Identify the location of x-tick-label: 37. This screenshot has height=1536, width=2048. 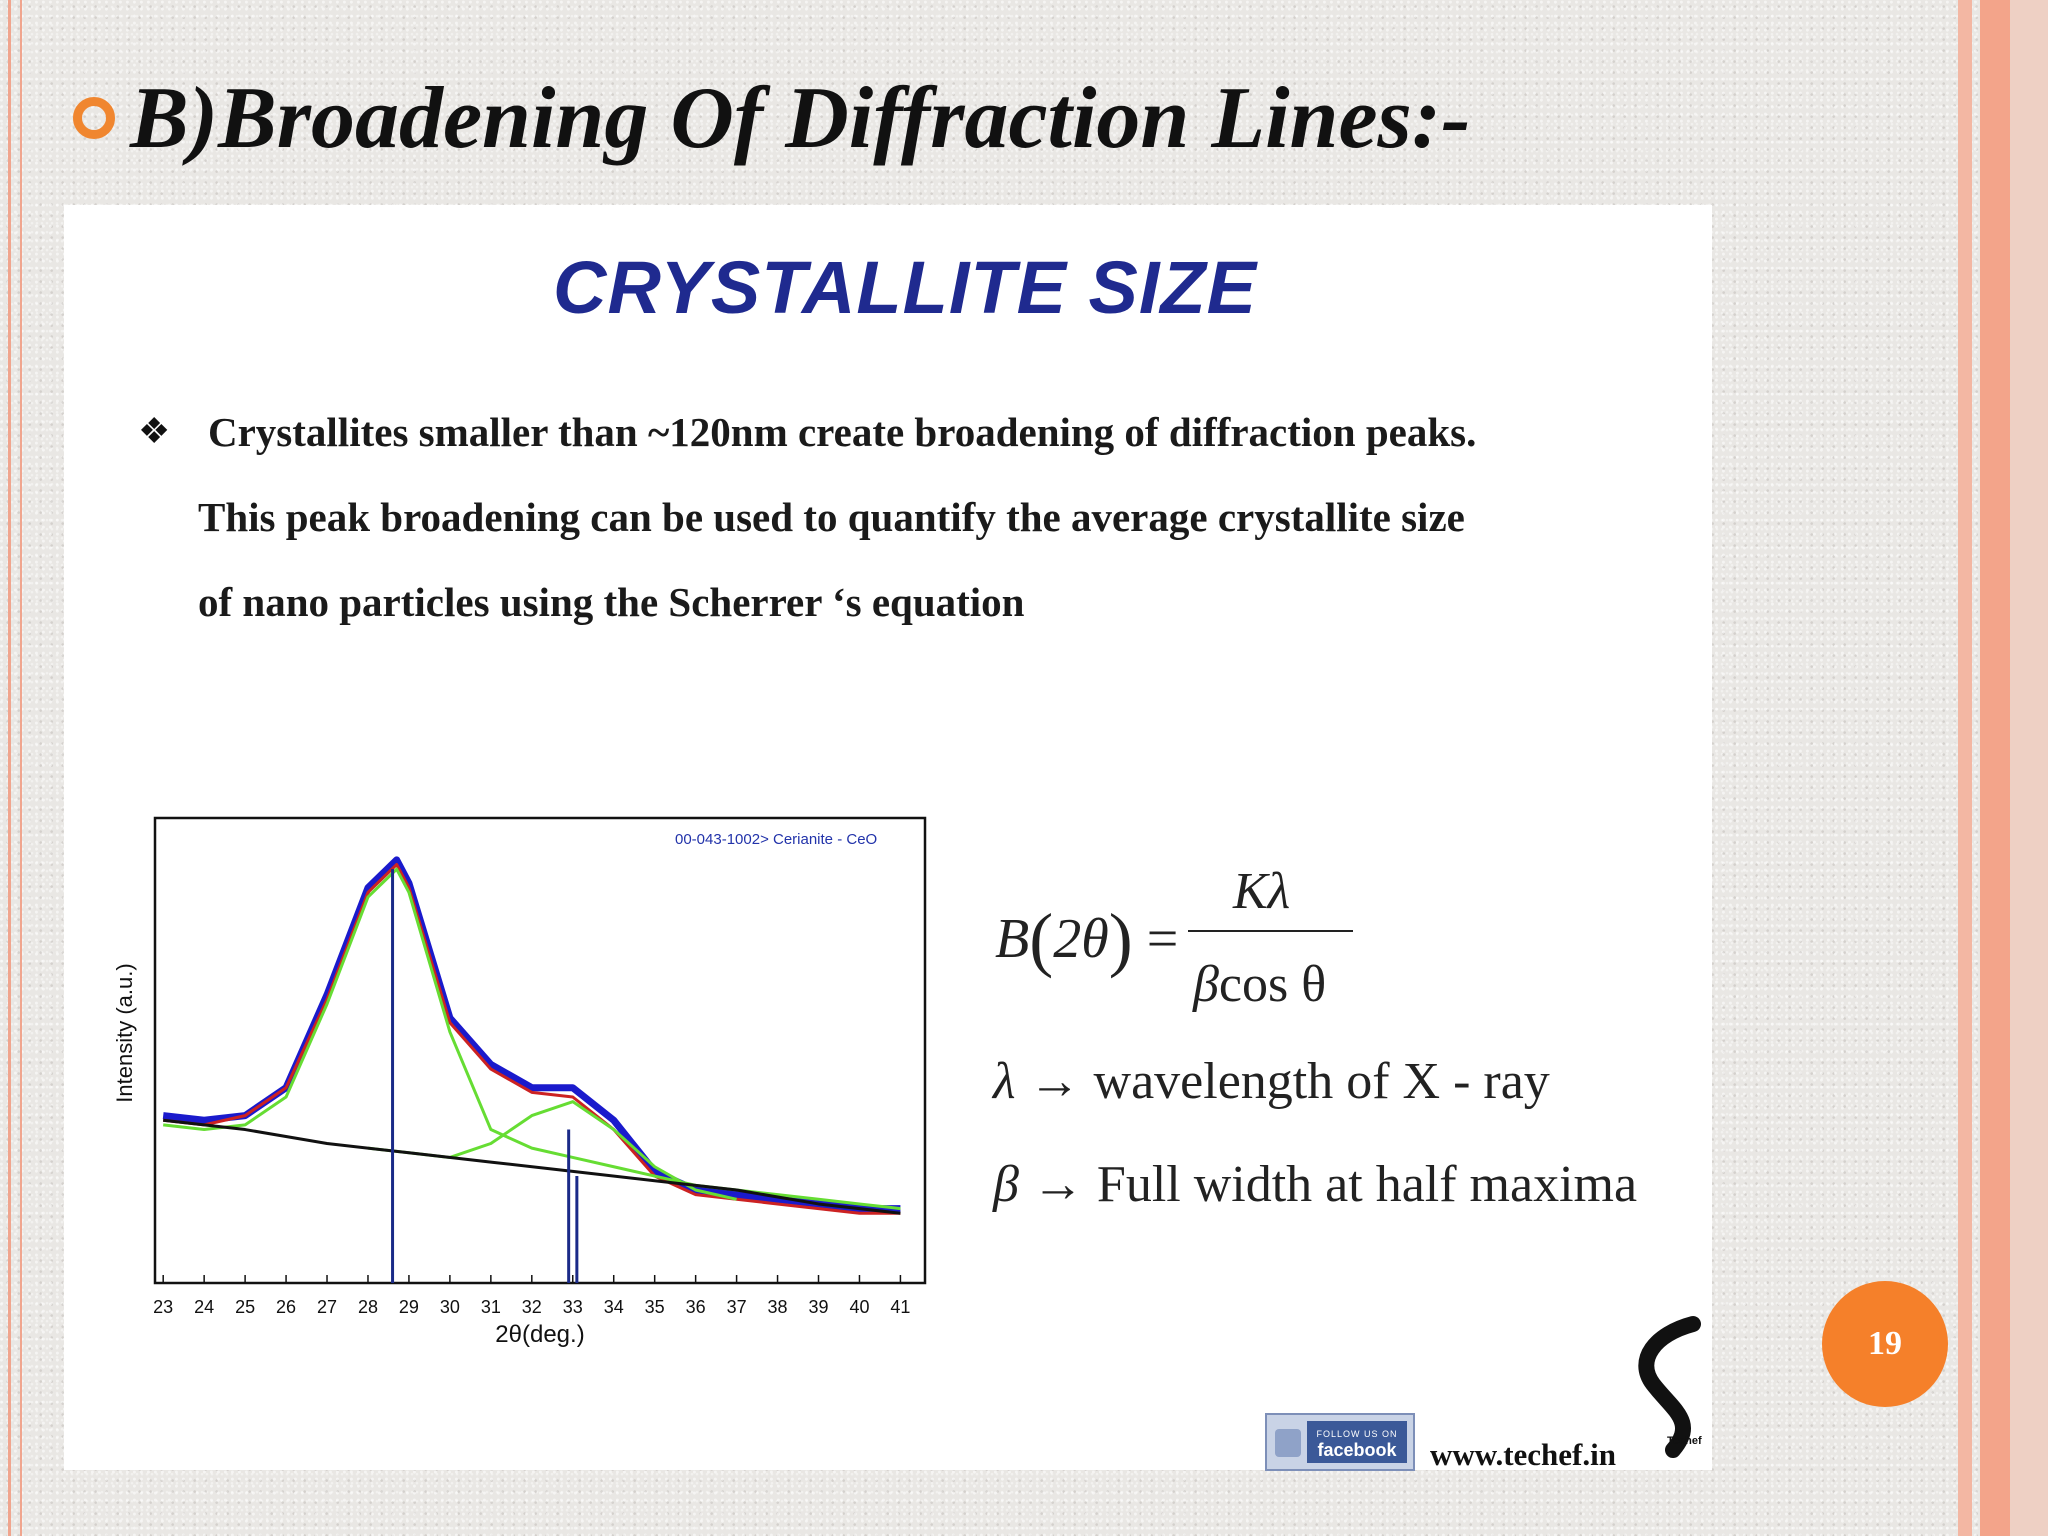
(737, 1307).